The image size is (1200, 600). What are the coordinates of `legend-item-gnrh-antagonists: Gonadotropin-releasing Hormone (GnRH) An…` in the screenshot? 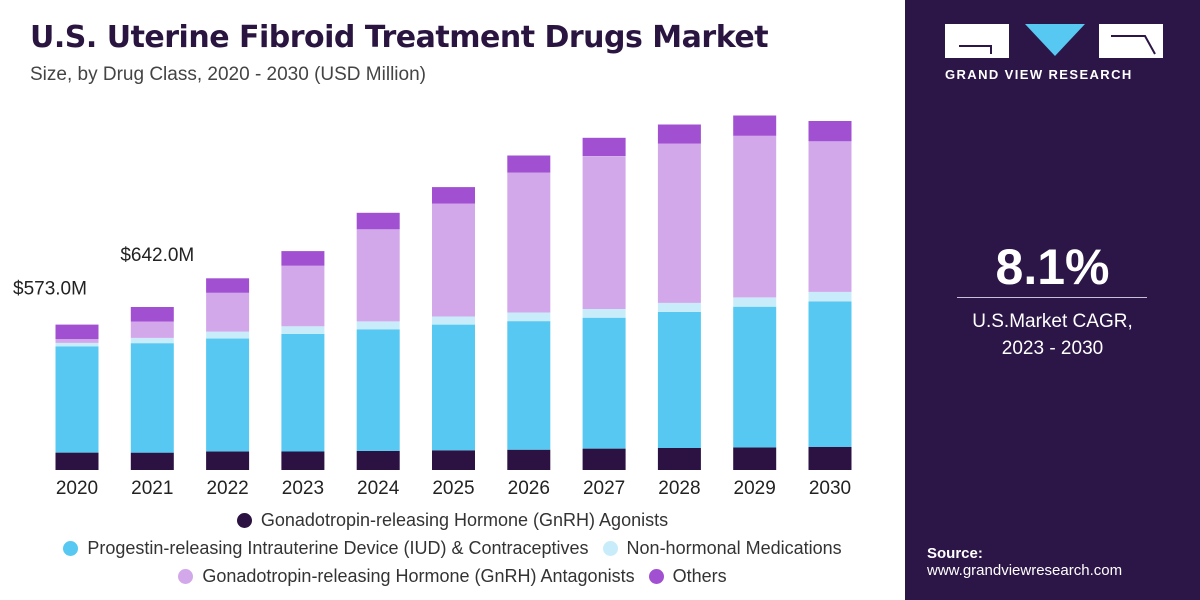 It's located at (406, 576).